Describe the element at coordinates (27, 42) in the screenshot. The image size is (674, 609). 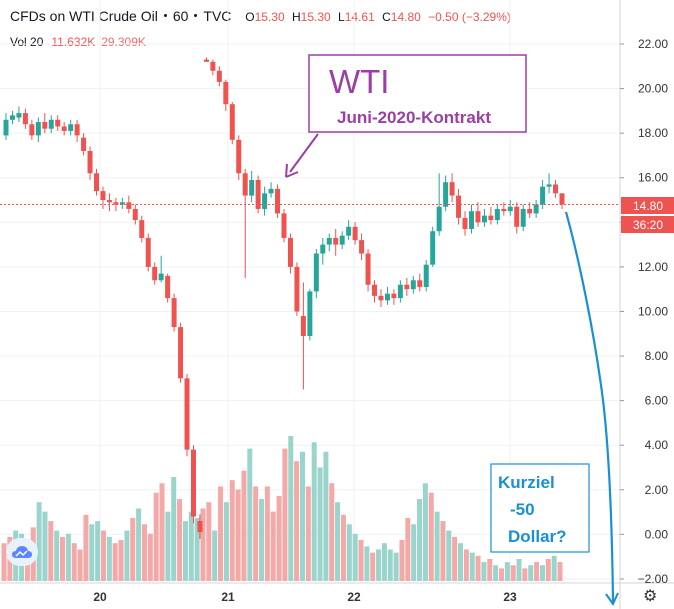
I see `volume-label: Vol 20` at that location.